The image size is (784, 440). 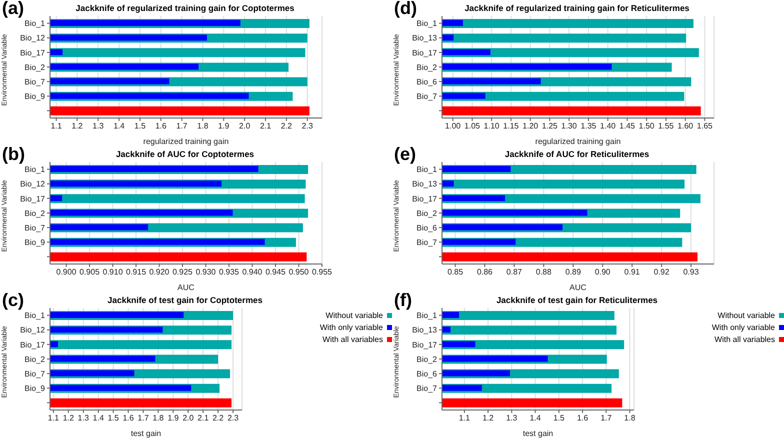 What do you see at coordinates (128, 418) in the screenshot?
I see `x-tick-label: 1.6` at bounding box center [128, 418].